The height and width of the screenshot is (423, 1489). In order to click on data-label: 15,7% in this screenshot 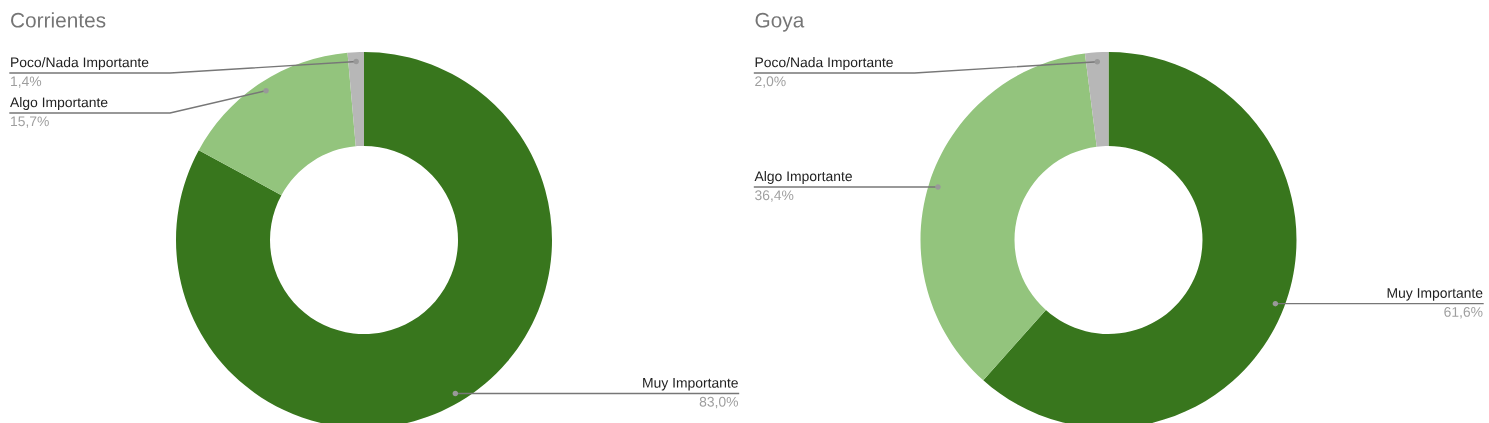, I will do `click(30, 122)`.